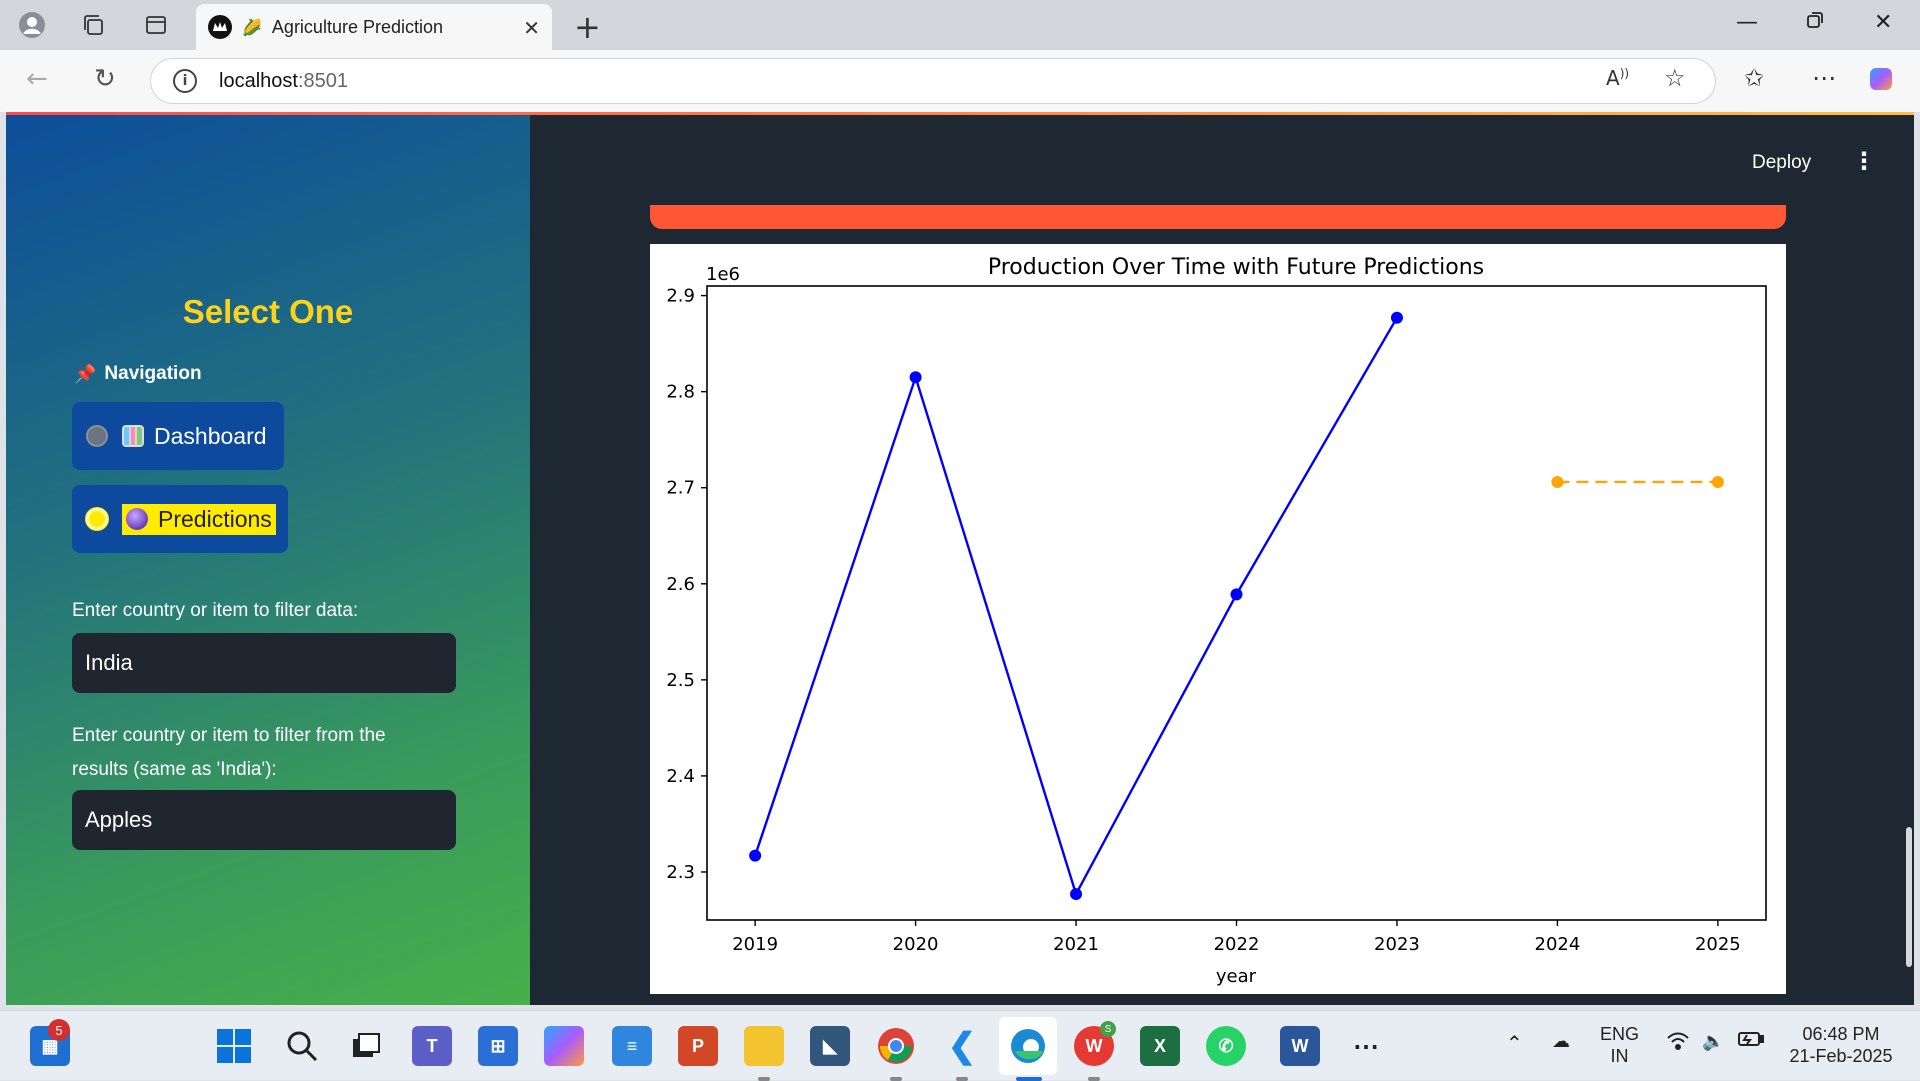  I want to click on active-tab: 🌽 Agriculture Prediction ✕, so click(374, 27).